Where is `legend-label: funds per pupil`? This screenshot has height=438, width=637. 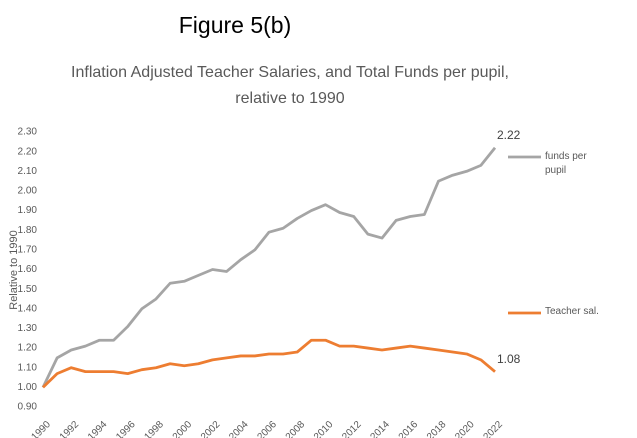
legend-label: funds per pupil is located at coordinates (566, 163).